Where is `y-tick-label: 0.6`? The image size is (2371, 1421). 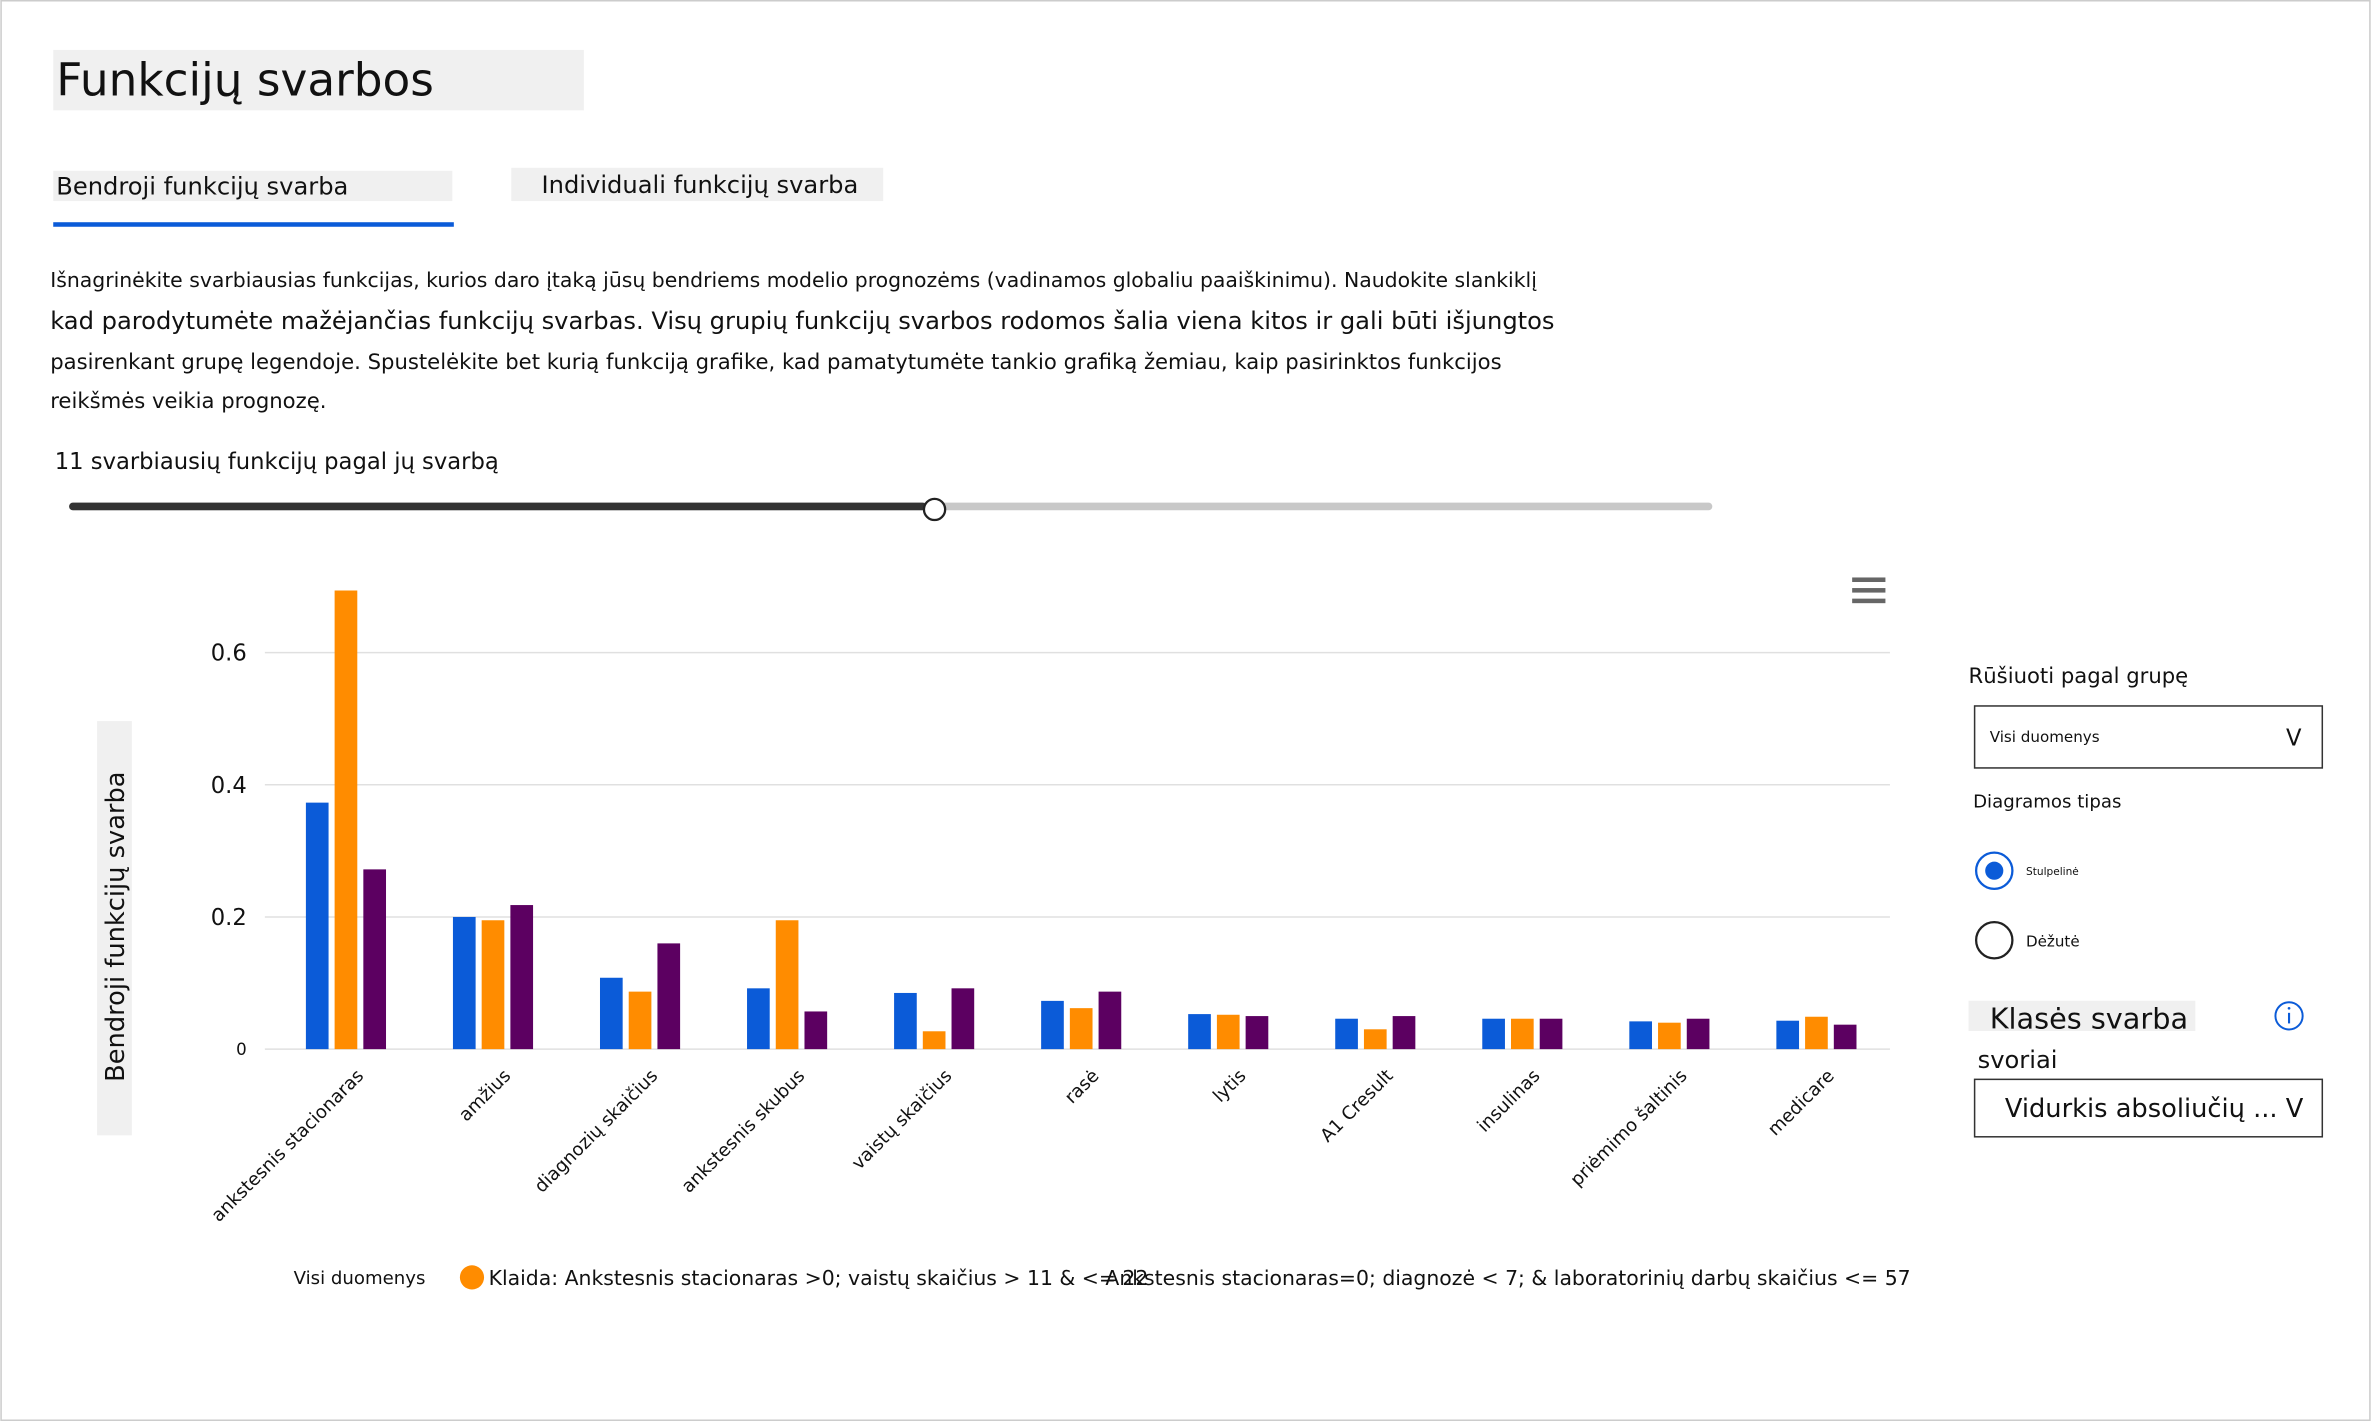
y-tick-label: 0.6 is located at coordinates (229, 654).